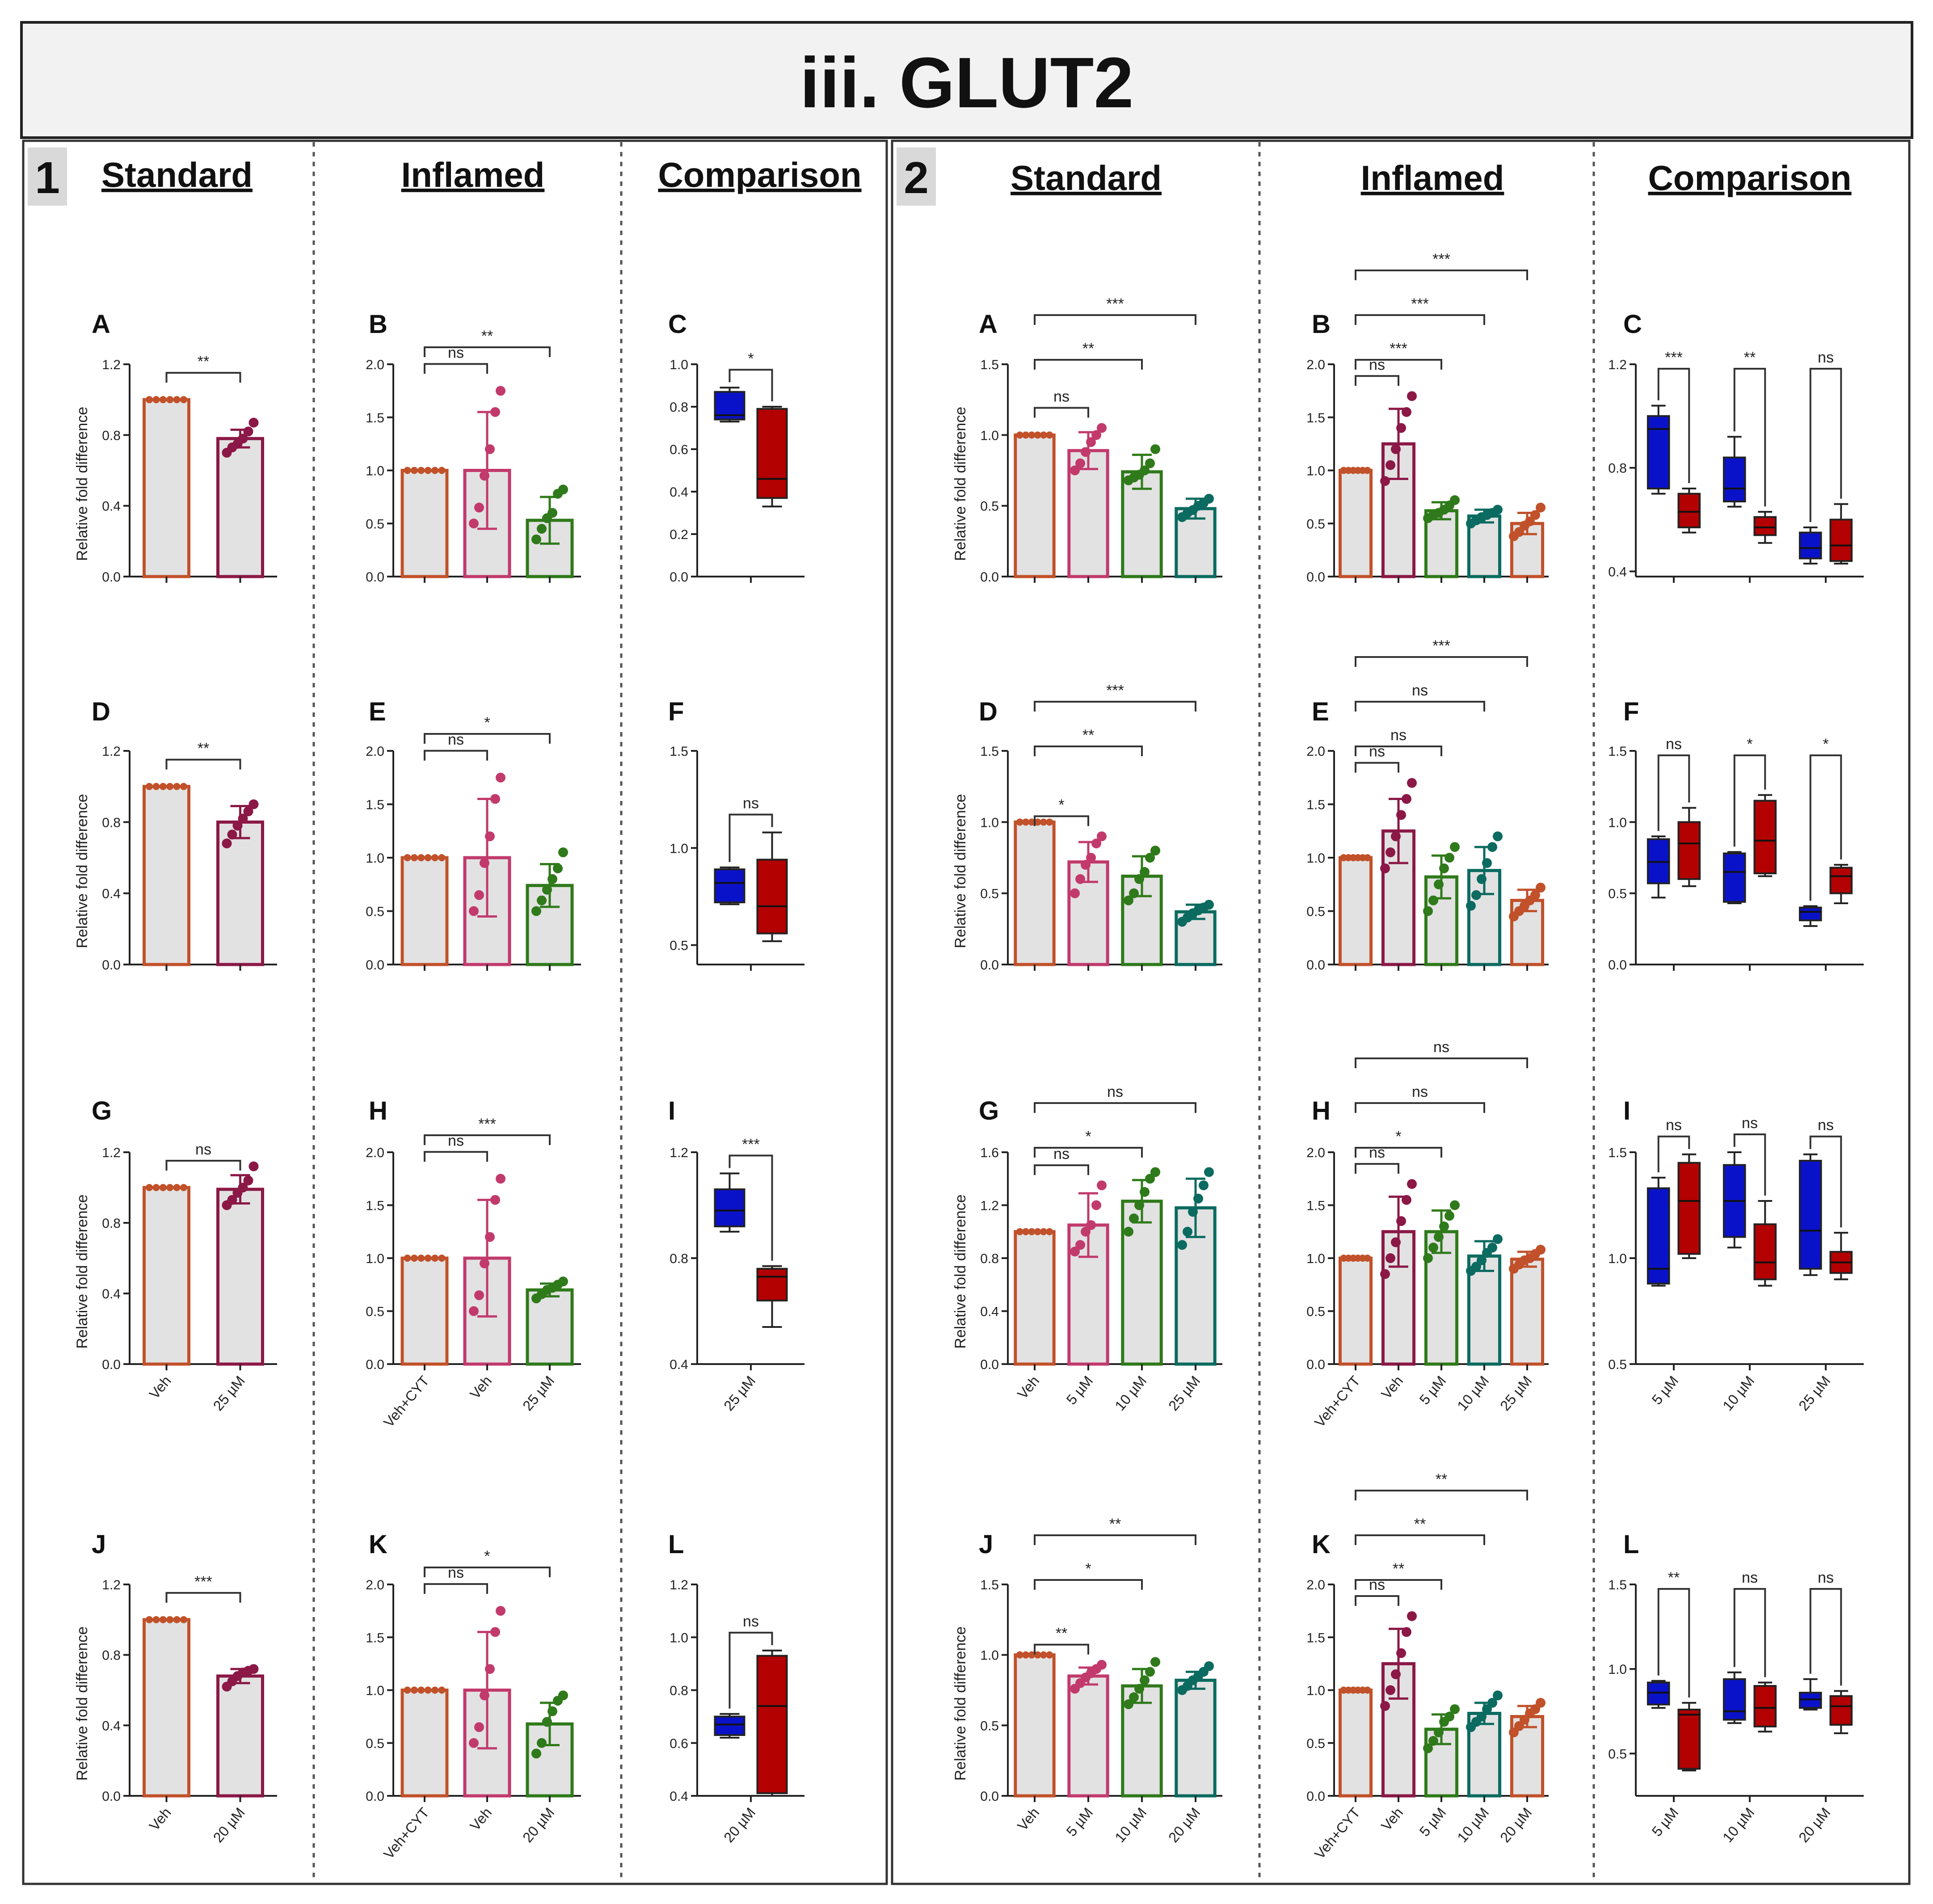 The height and width of the screenshot is (1904, 1933). Describe the element at coordinates (679, 534) in the screenshot. I see `y-tick-label-1C: 0.2` at that location.